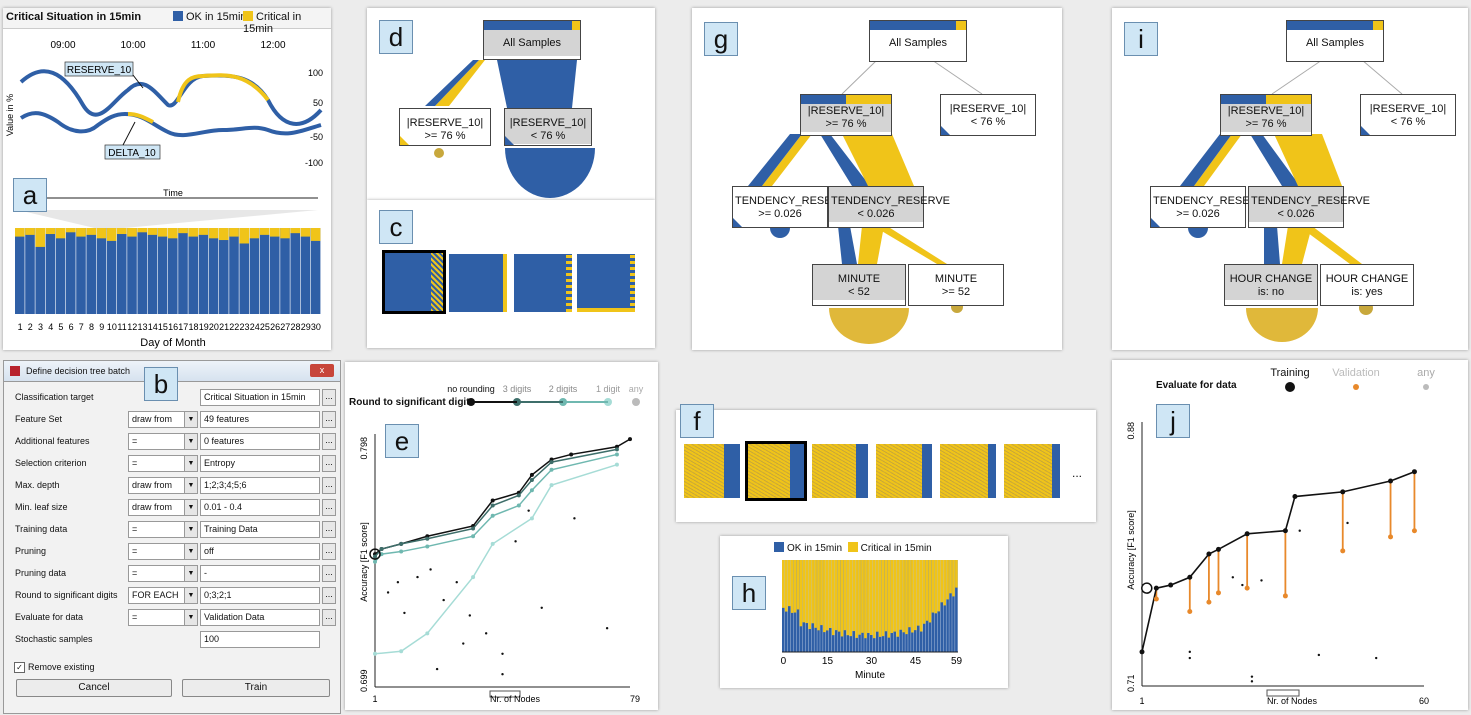  Describe the element at coordinates (1356, 373) in the screenshot. I see `eval-option-label: Validation` at that location.